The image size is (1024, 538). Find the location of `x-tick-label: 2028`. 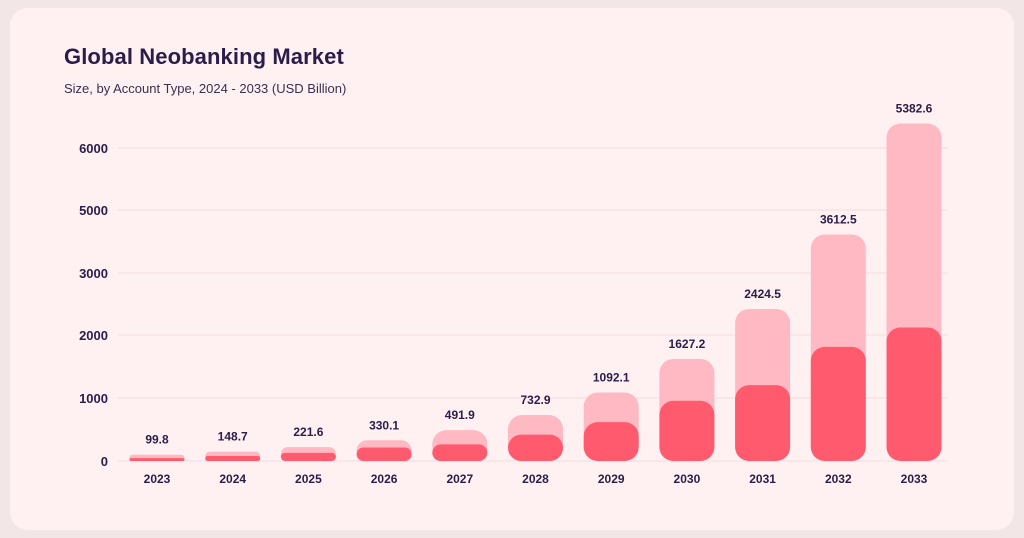

x-tick-label: 2028 is located at coordinates (535, 479).